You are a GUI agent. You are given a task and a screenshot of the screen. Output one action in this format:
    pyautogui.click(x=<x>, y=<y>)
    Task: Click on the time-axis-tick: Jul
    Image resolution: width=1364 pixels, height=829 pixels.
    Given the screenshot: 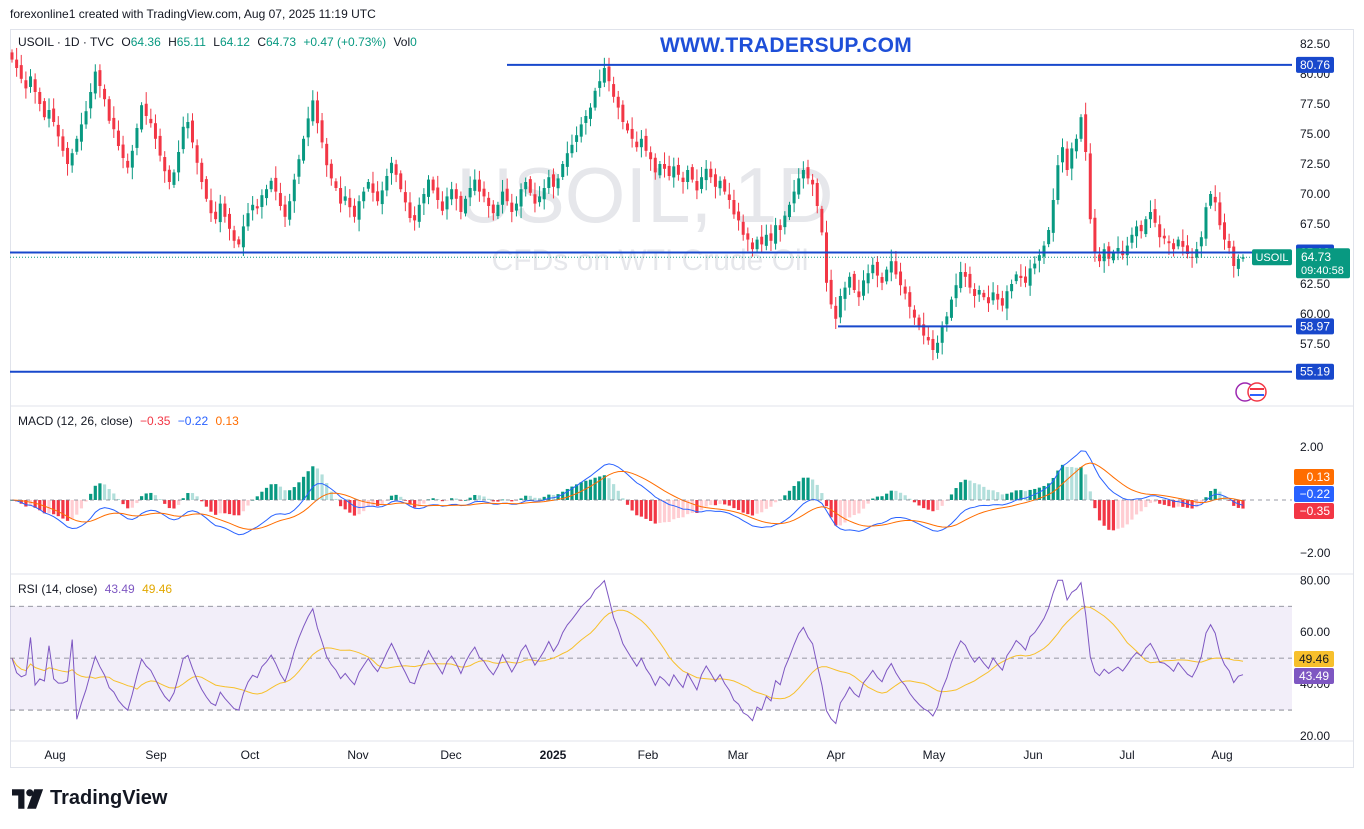 What is the action you would take?
    pyautogui.click(x=1126, y=755)
    